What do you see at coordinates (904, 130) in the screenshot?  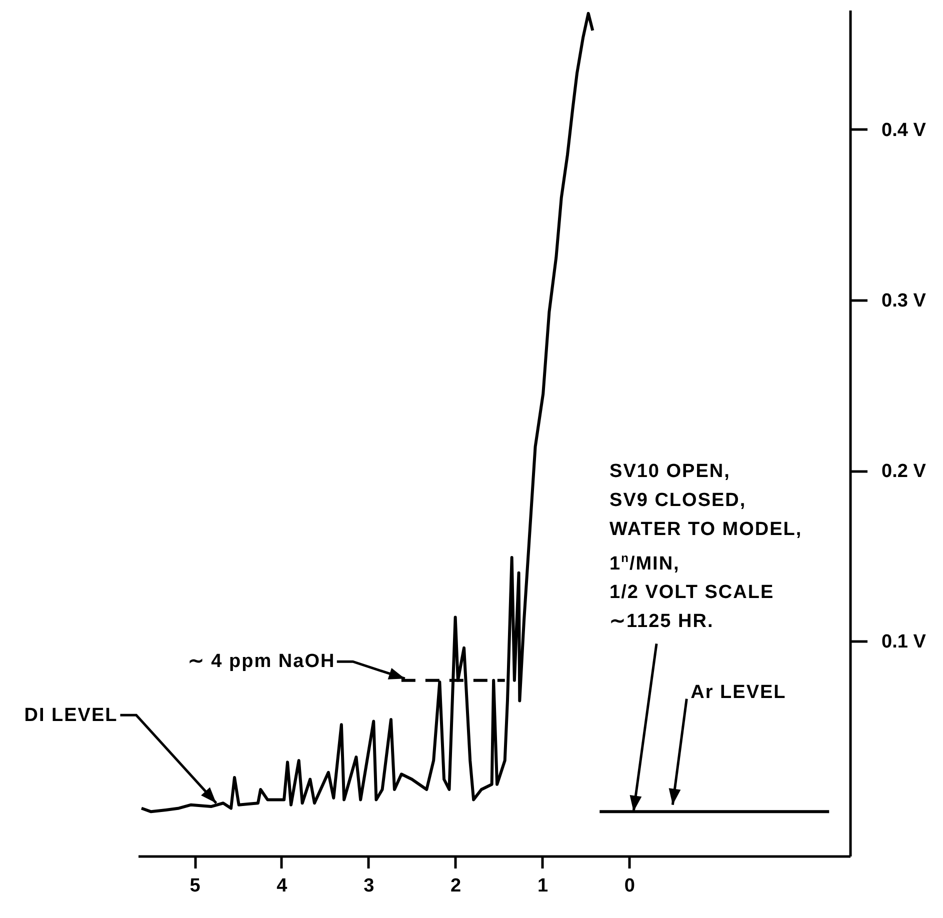 I see `y-tick-label: 0.4 V` at bounding box center [904, 130].